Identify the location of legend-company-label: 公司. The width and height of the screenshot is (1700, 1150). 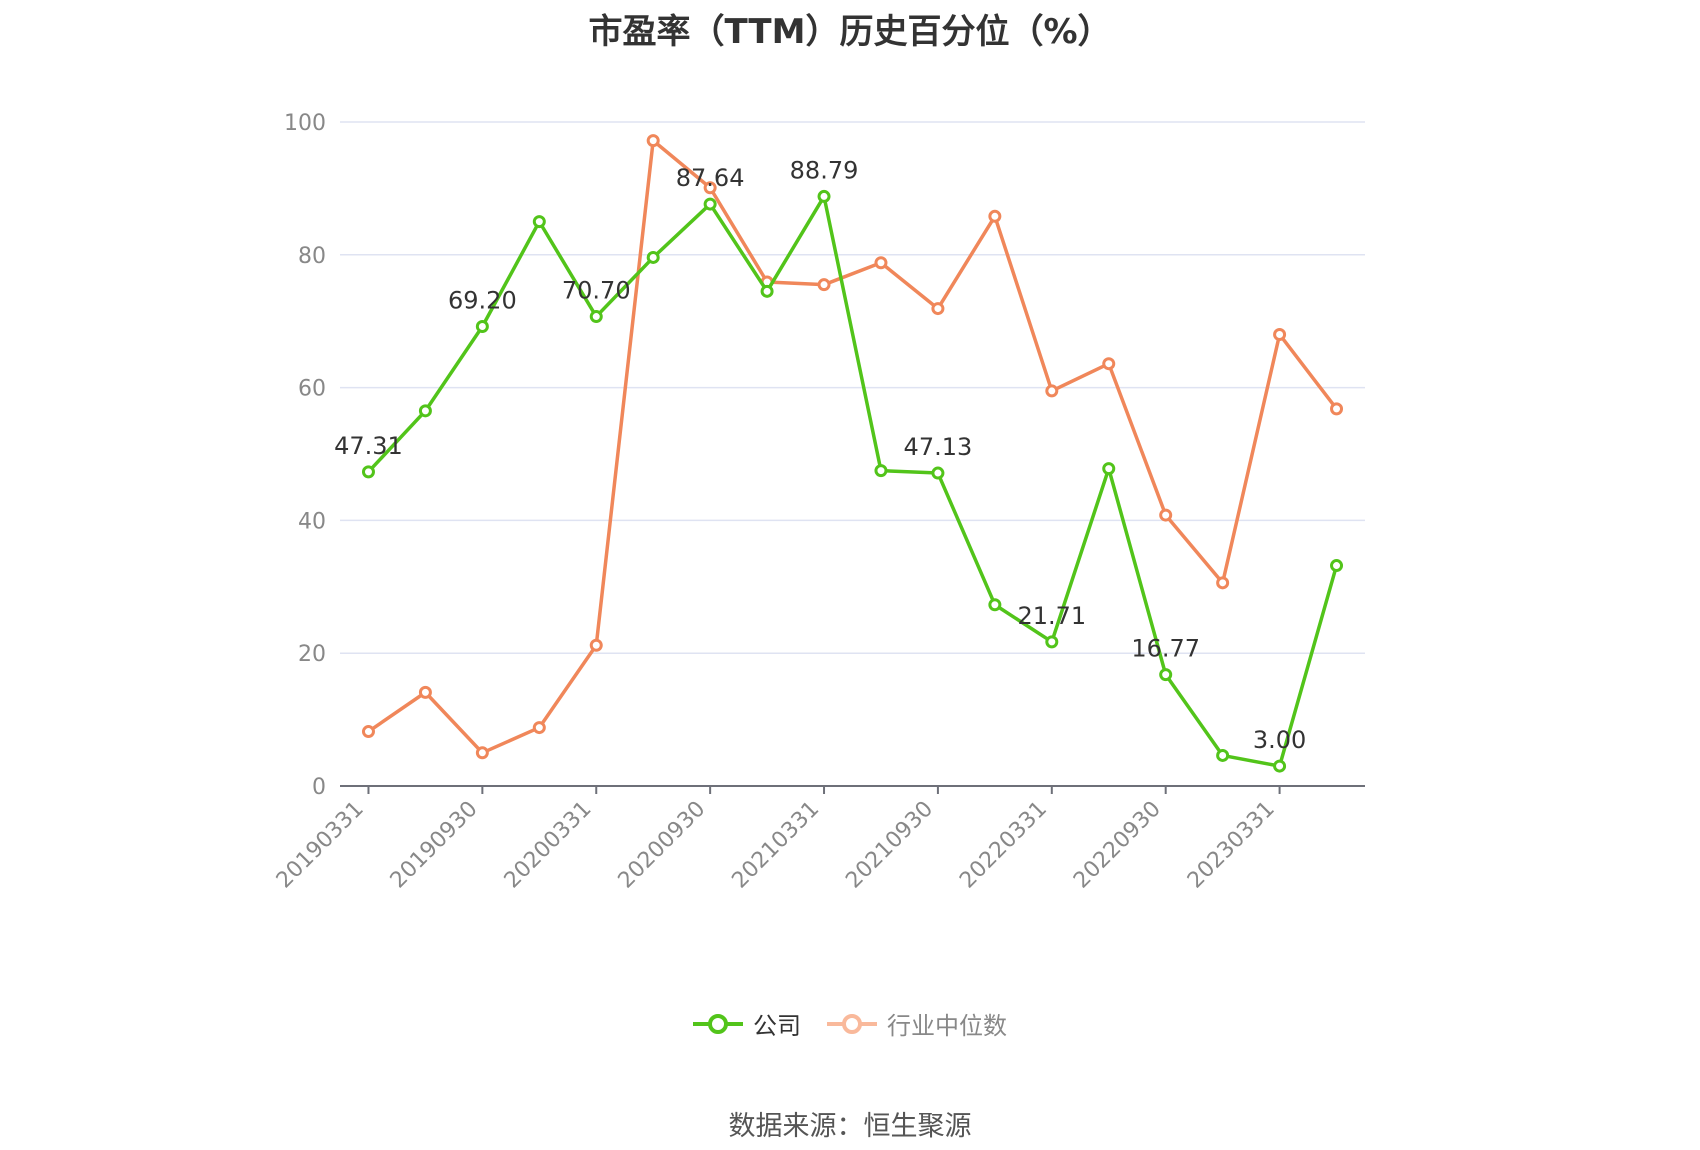
(777, 1026).